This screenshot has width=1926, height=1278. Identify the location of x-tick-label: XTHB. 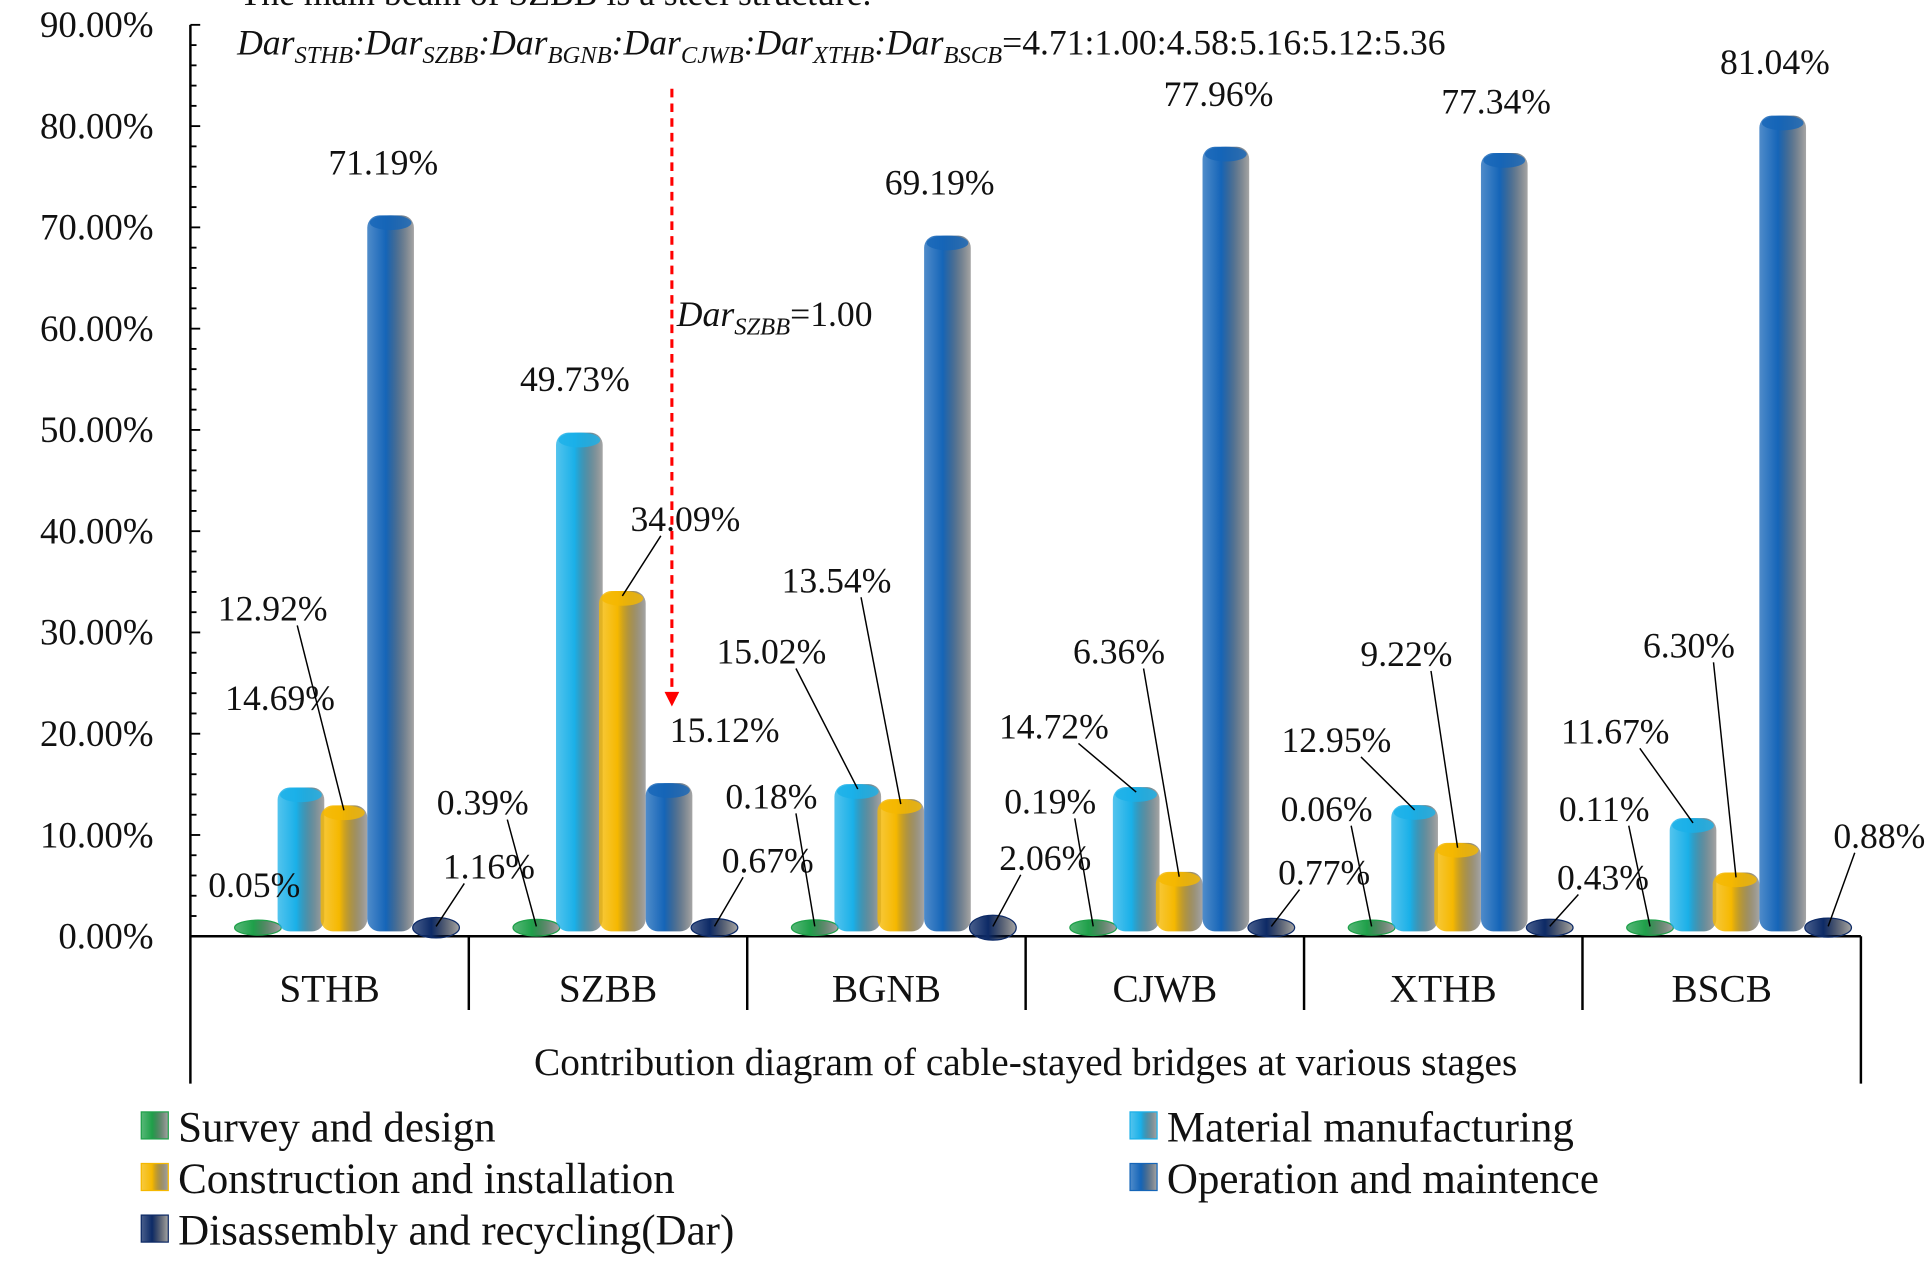
(1443, 988).